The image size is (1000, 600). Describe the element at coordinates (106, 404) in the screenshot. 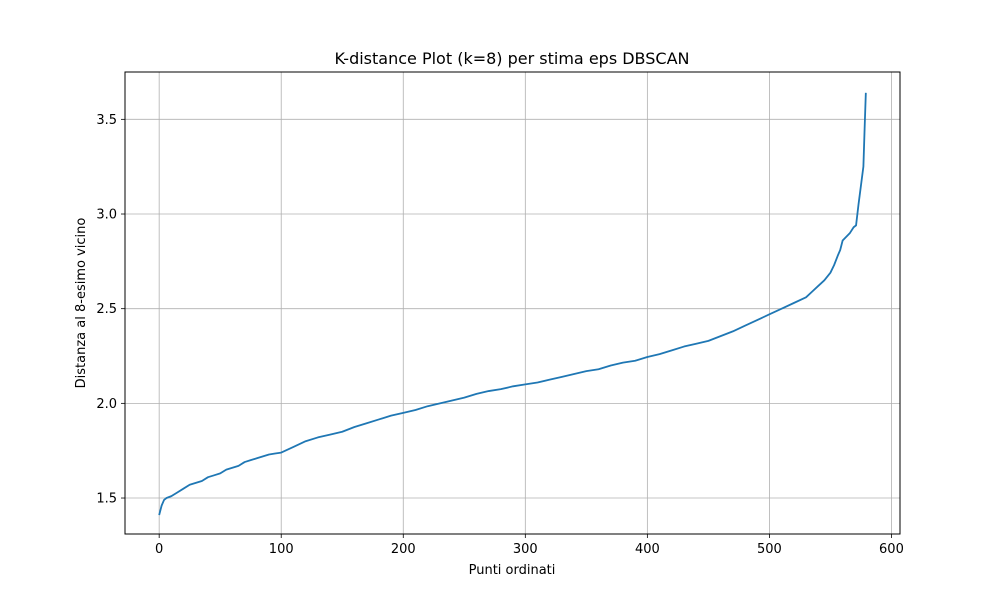

I see `y-tick-label: 2.0` at that location.